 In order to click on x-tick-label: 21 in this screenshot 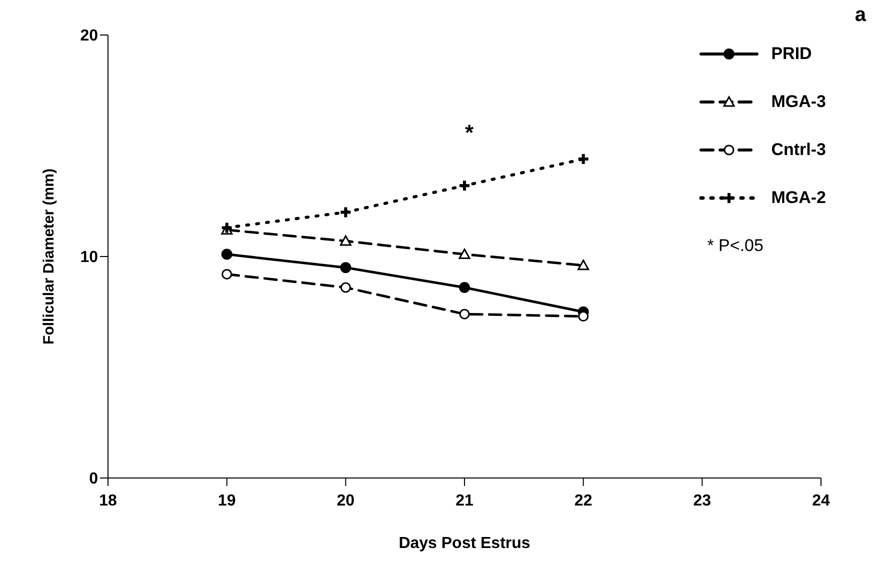, I will do `click(465, 501)`.